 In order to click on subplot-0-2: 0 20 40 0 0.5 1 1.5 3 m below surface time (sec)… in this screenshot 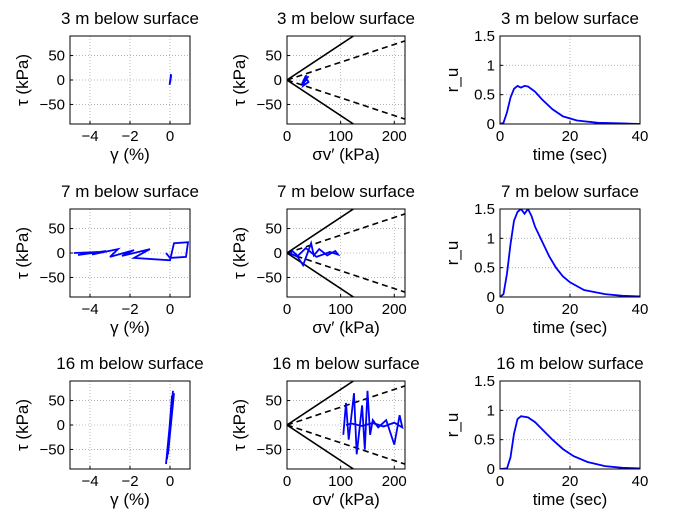, I will do `click(545, 86)`.